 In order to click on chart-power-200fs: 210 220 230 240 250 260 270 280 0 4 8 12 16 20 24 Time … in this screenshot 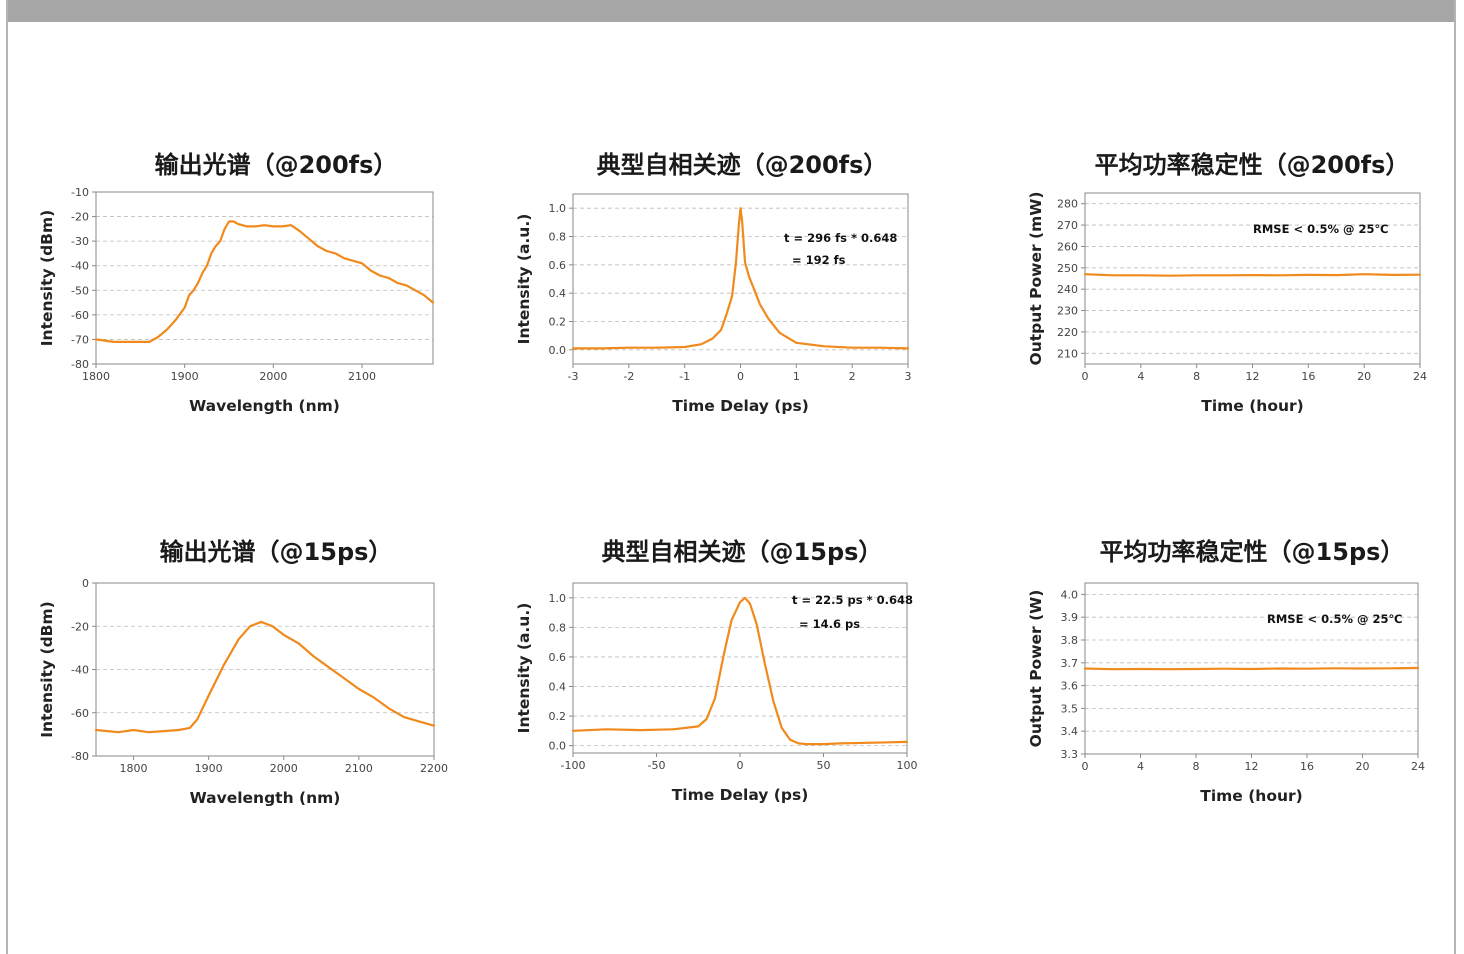, I will do `click(1227, 303)`.